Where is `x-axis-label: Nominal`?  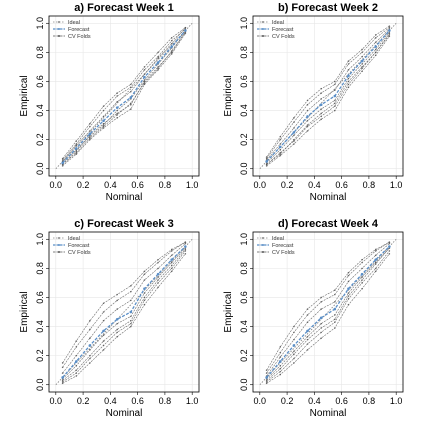 x-axis-label: Nominal is located at coordinates (328, 413).